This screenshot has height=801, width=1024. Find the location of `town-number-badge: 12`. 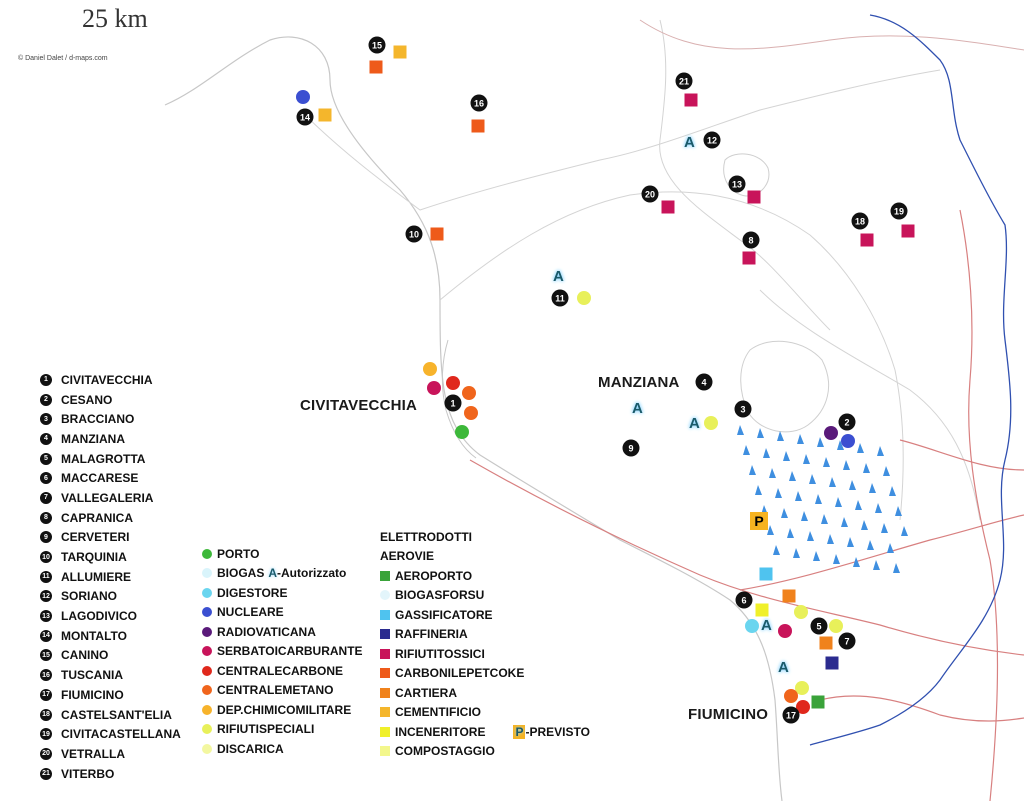

town-number-badge: 12 is located at coordinates (46, 596).